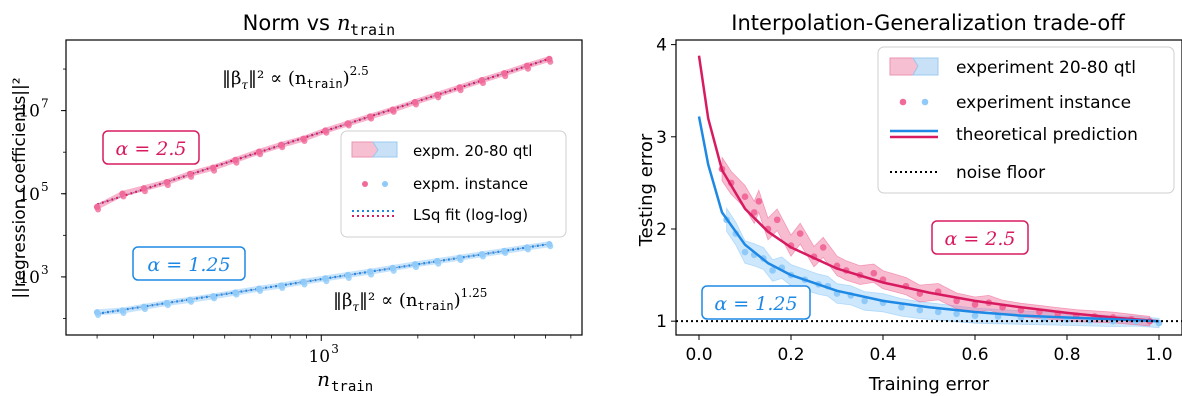 This screenshot has width=1182, height=396. Describe the element at coordinates (365, 184) in the screenshot. I see `left-legend-point-pink` at that location.